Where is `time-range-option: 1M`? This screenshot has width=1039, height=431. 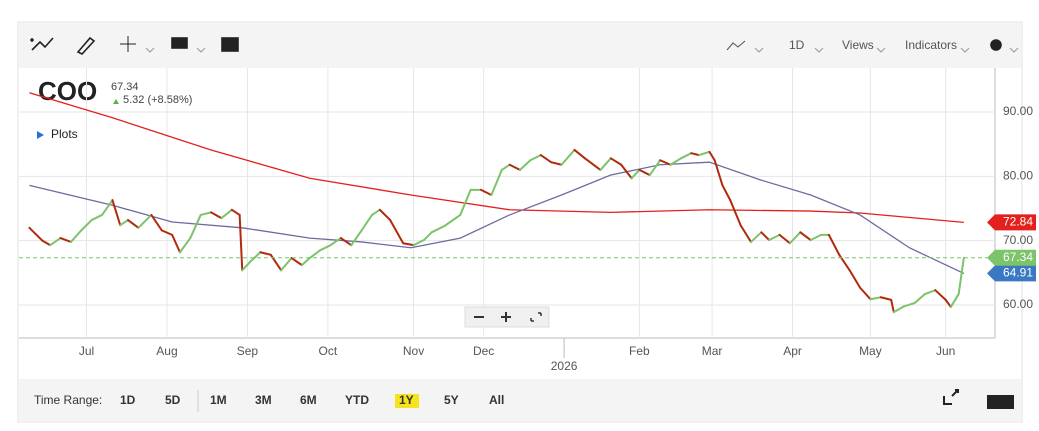 time-range-option: 1M is located at coordinates (218, 400).